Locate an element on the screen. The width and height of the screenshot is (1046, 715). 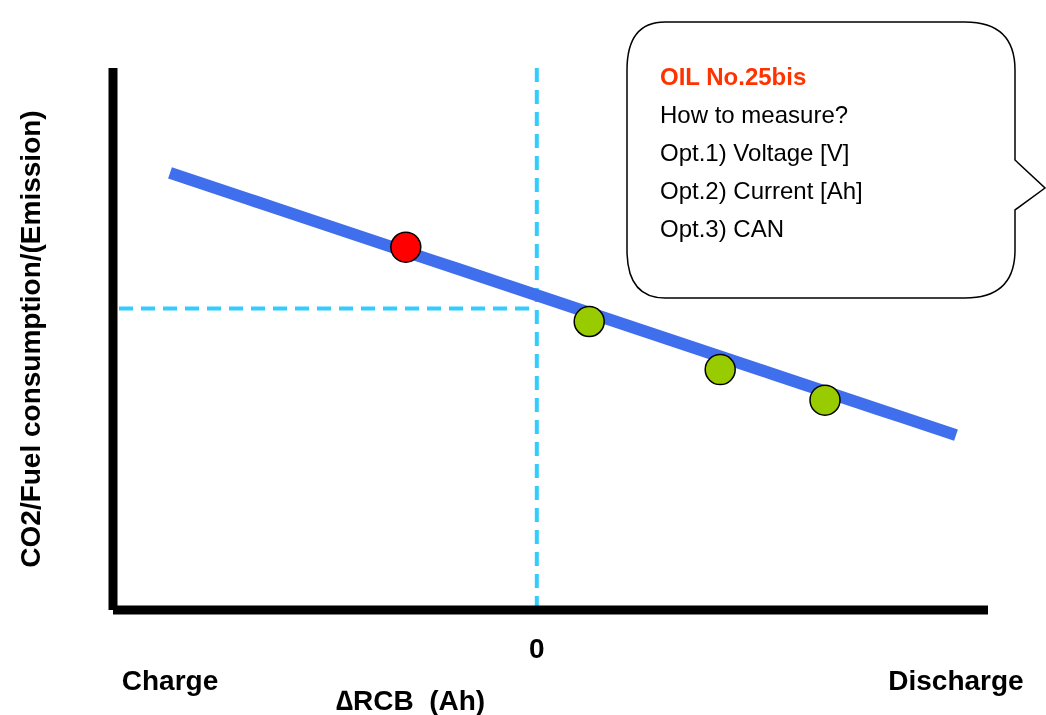
annotation: Opt.2) Current [Ah] is located at coordinates (761, 191).